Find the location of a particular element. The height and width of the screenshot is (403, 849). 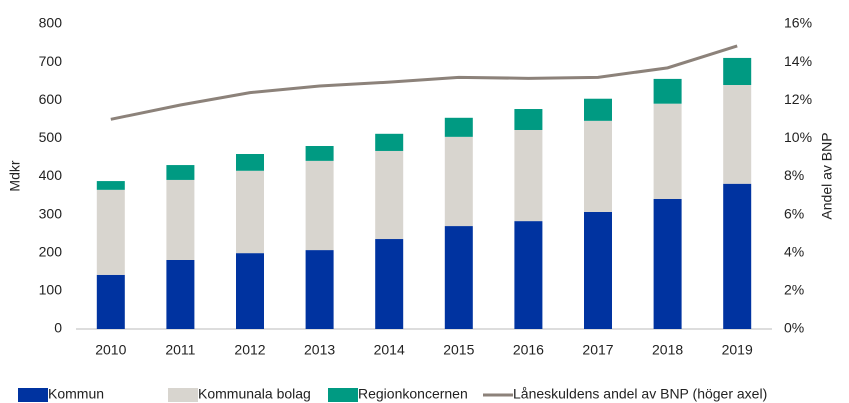

y2-tick-label: 2% is located at coordinates (794, 290).